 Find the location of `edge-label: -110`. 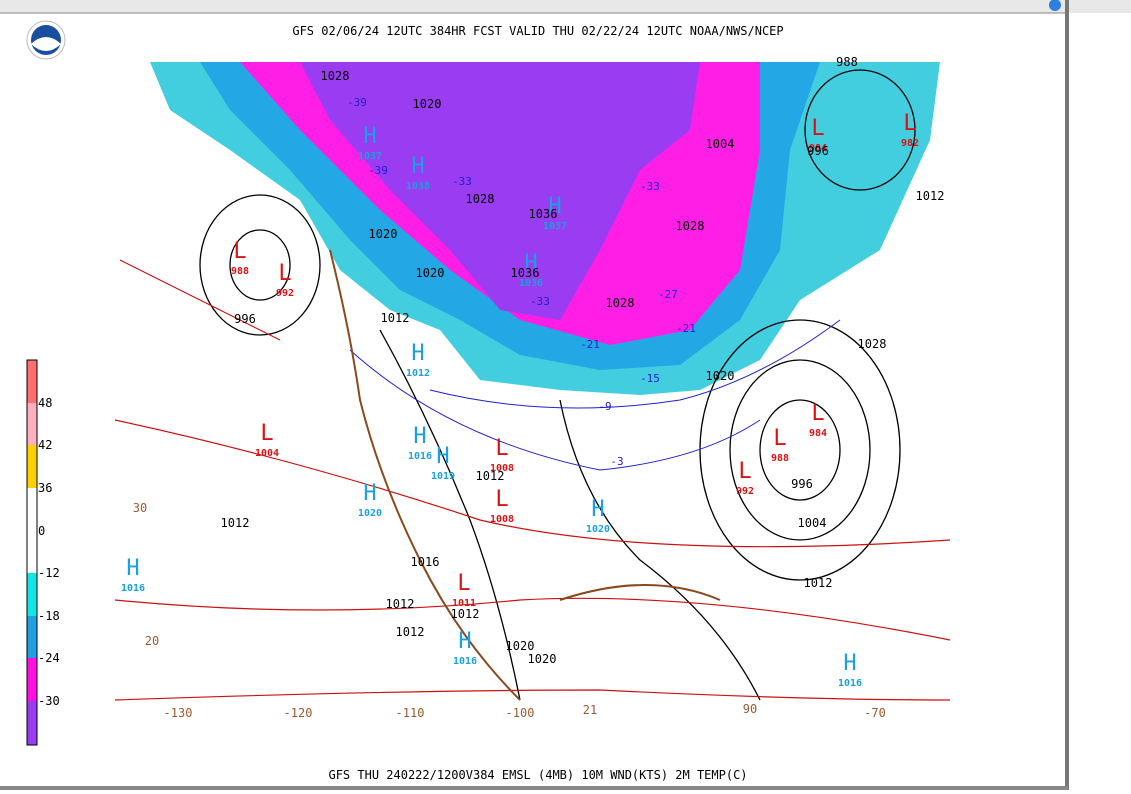

edge-label: -110 is located at coordinates (410, 713).